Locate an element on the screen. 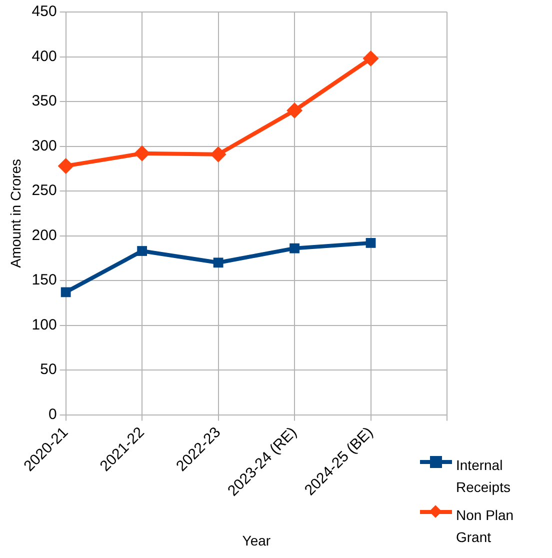 The width and height of the screenshot is (552, 558). y-tick-label: 300 is located at coordinates (44, 145).